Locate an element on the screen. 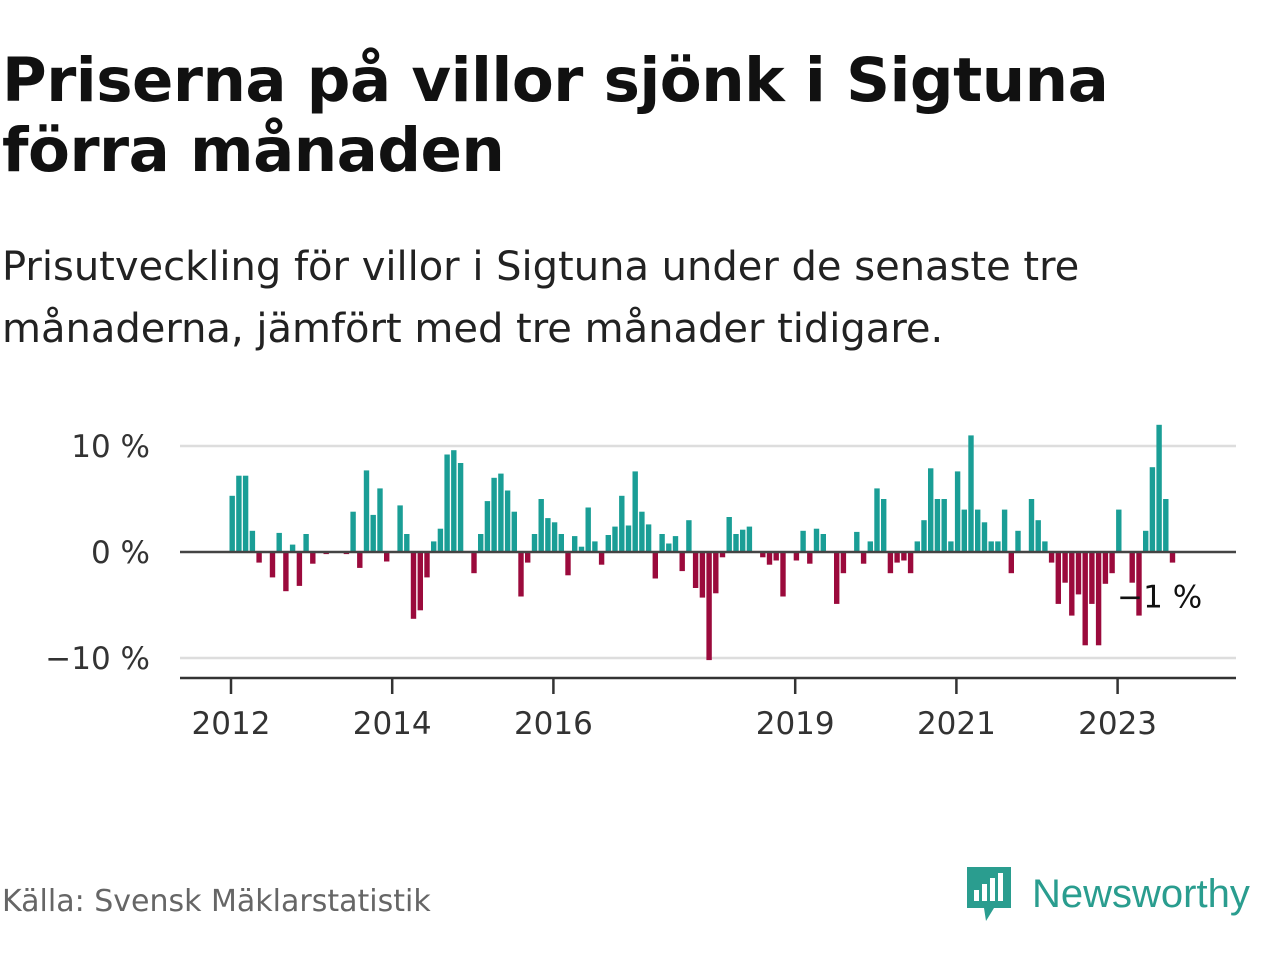  y-tick-label: −10 % is located at coordinates (97, 659).